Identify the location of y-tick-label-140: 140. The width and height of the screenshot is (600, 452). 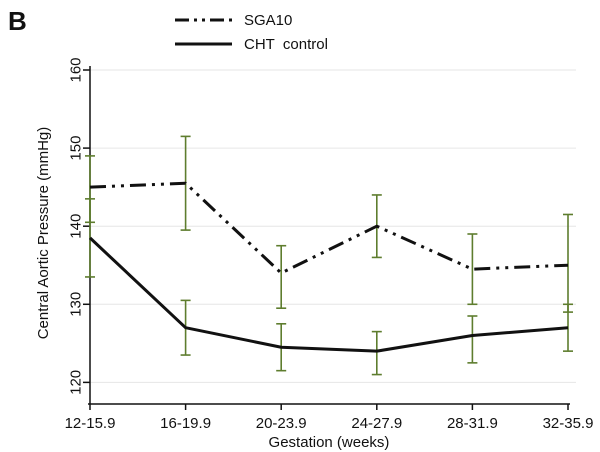
(75, 226).